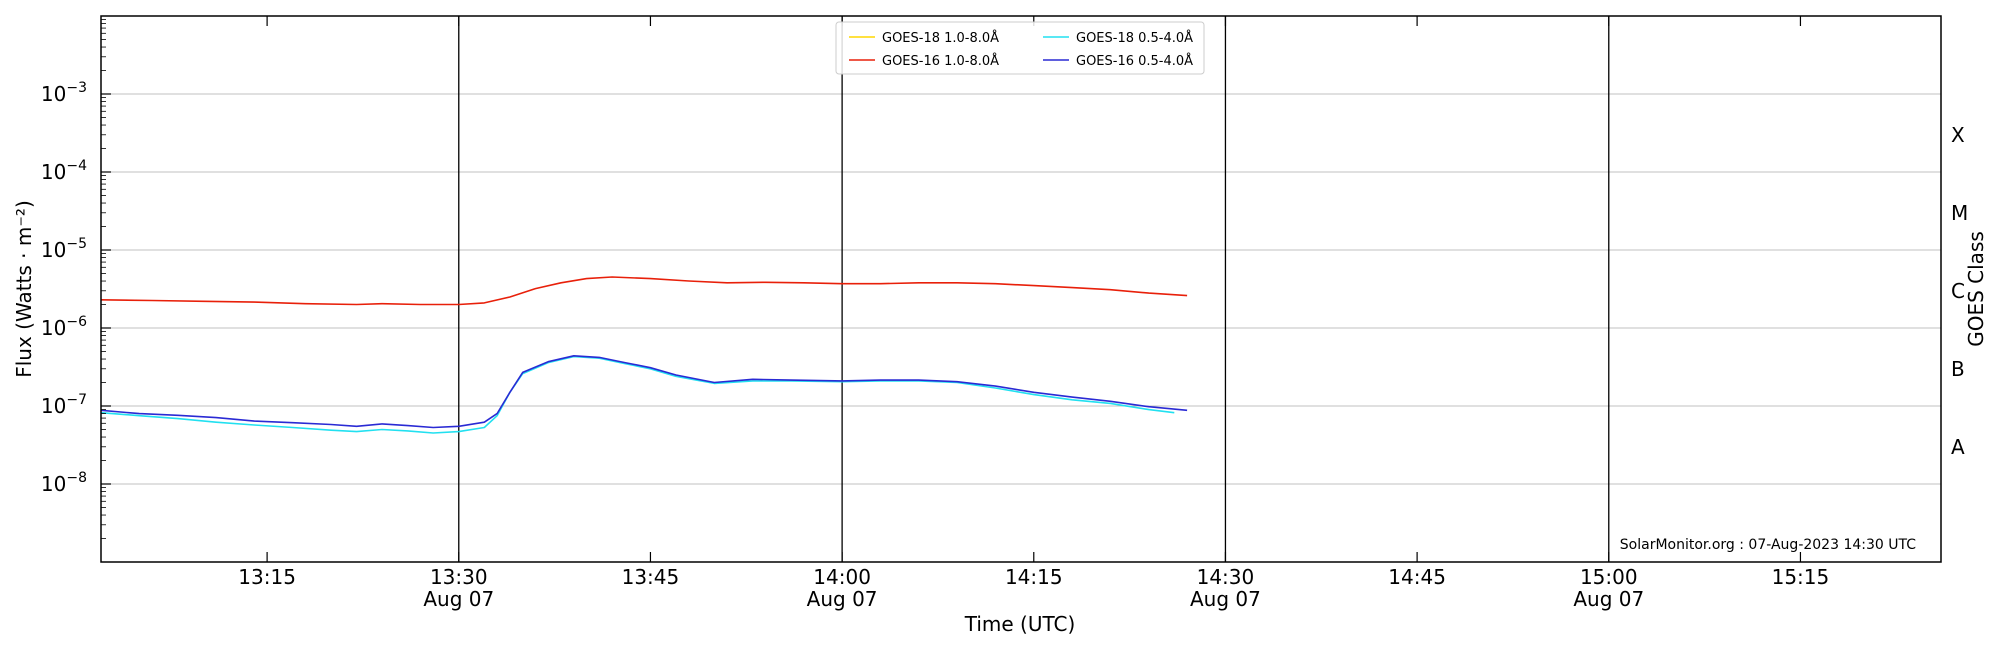  Describe the element at coordinates (64, 249) in the screenshot. I see `y-tick-label: 10⁻⁵` at that location.